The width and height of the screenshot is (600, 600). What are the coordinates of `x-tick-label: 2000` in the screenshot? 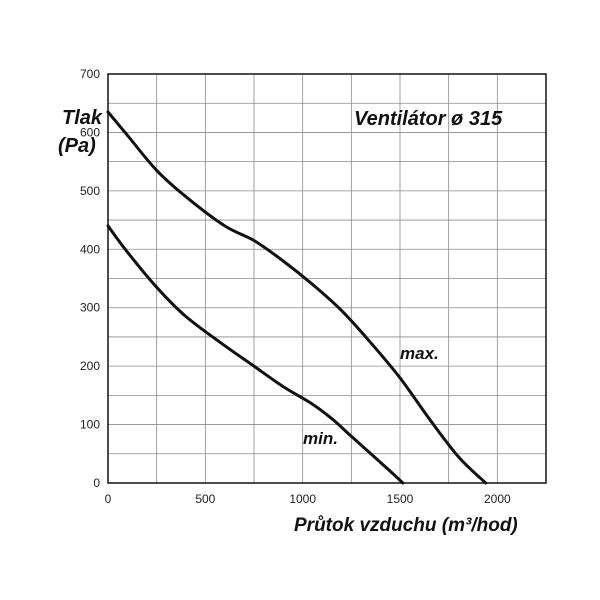 It's located at (497, 499).